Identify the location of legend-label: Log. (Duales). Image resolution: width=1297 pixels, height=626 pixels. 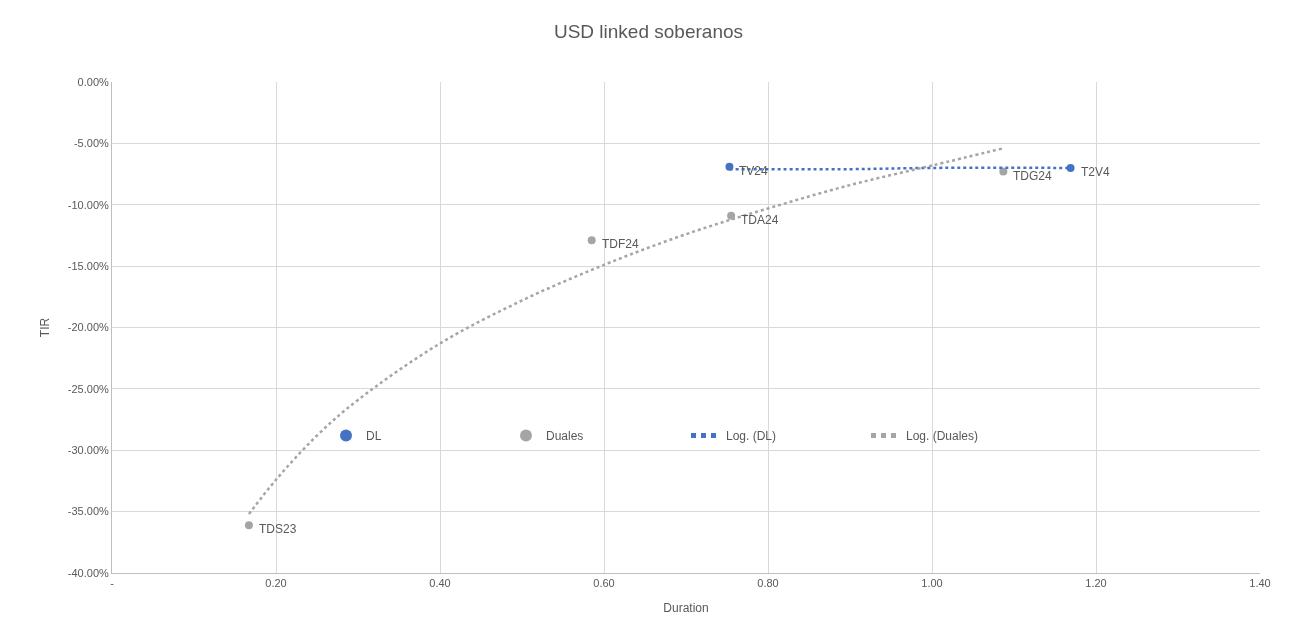
(942, 436).